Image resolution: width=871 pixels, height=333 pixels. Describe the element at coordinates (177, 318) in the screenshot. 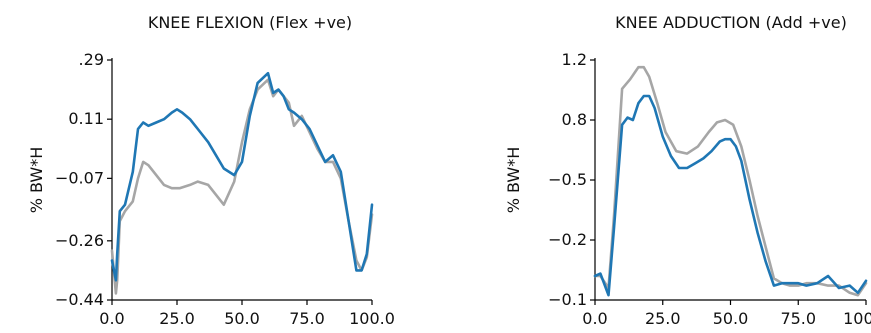

I see `chart-1-x-tick-label: 25.0` at that location.